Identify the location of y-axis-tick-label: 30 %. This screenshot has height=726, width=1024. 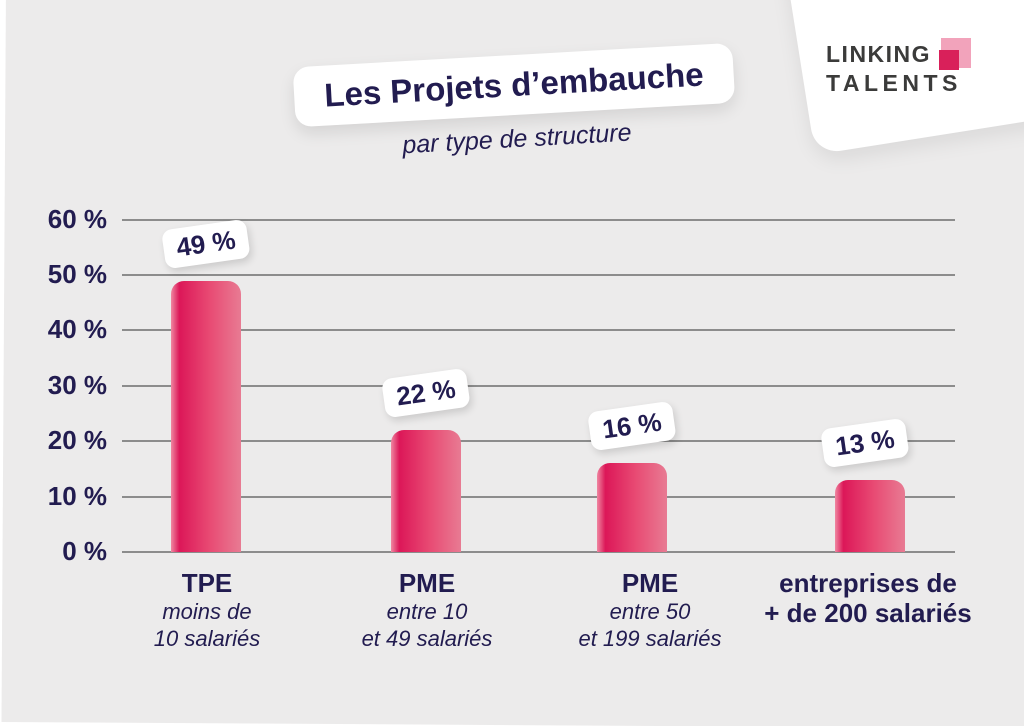
(77, 384).